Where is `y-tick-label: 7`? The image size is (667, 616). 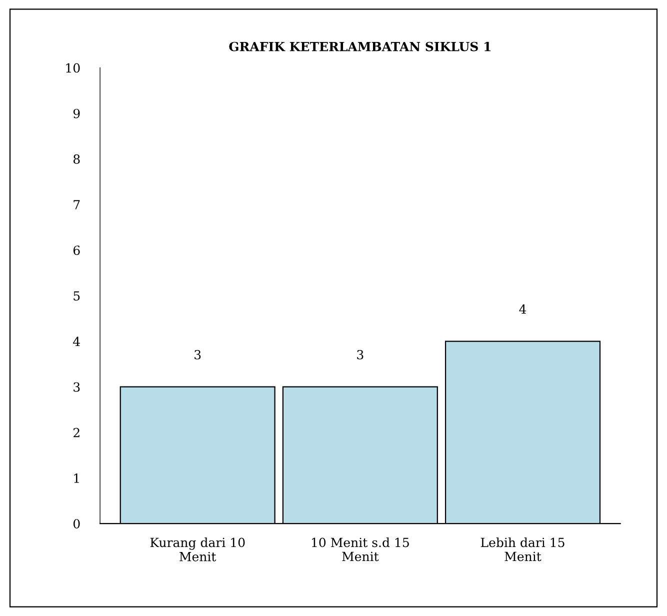
y-tick-label: 7 is located at coordinates (77, 205).